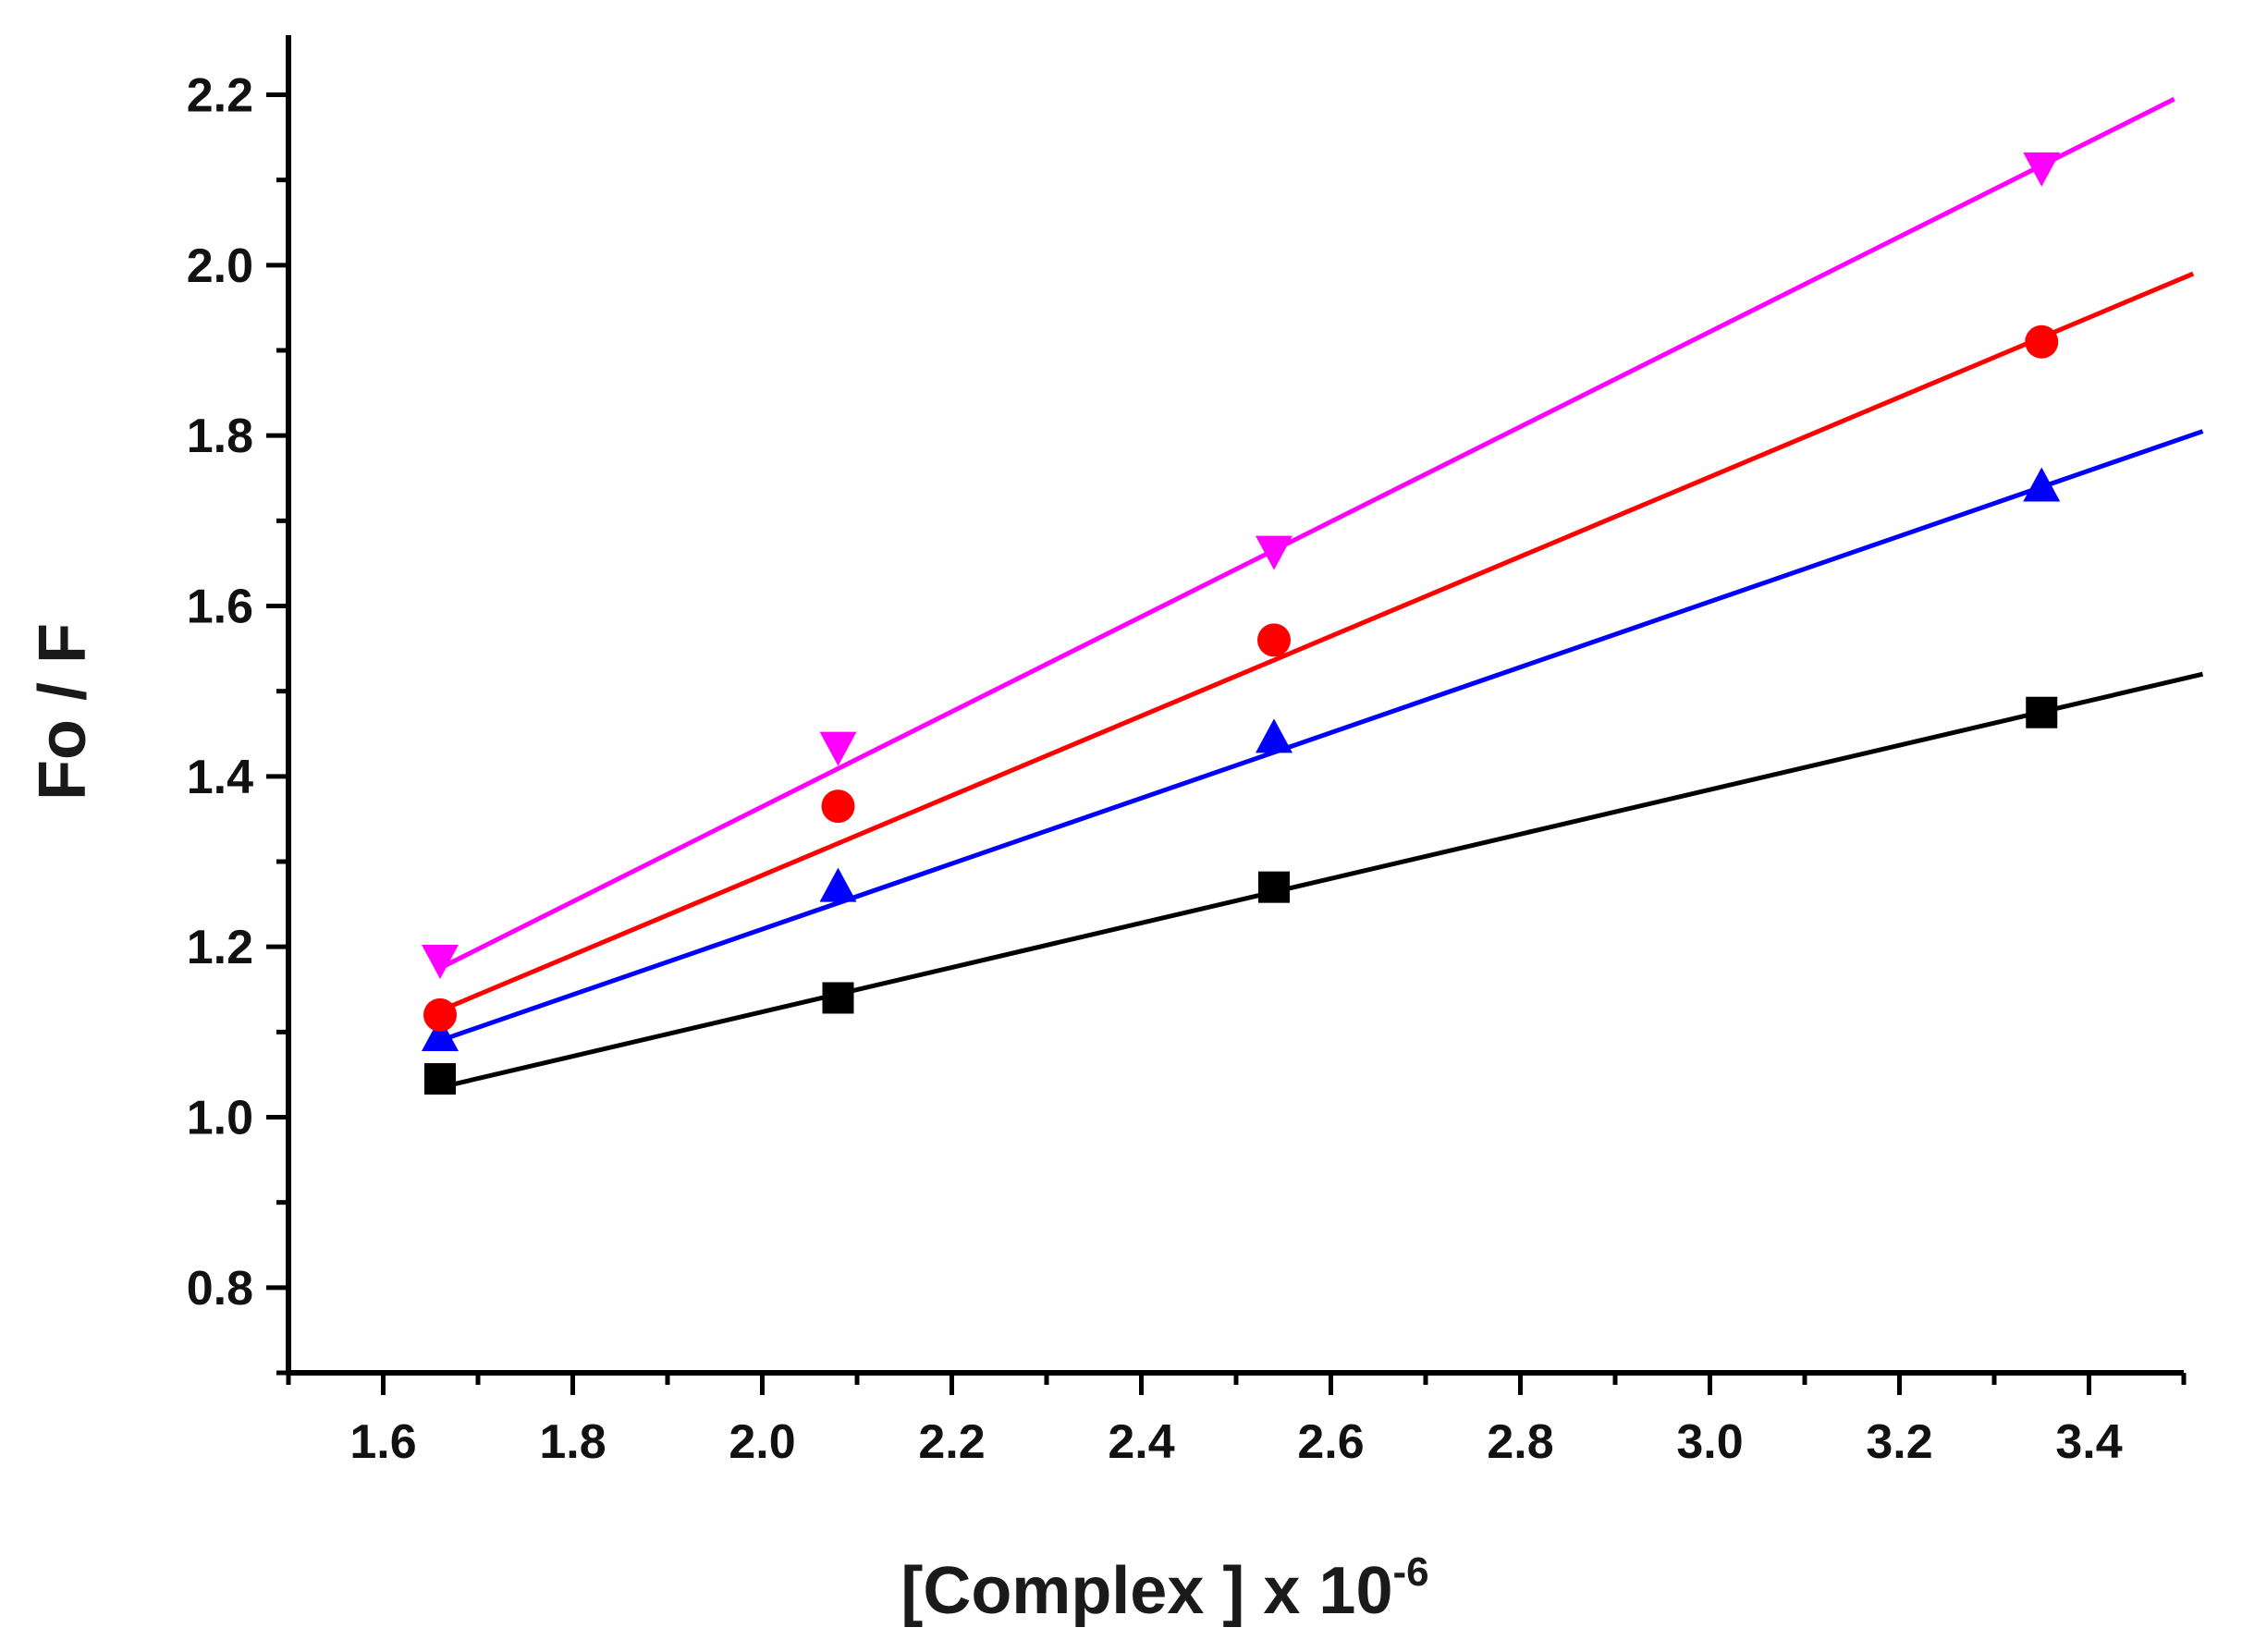  What do you see at coordinates (1411, 1572) in the screenshot?
I see `x-axis-title-exponent: -6` at bounding box center [1411, 1572].